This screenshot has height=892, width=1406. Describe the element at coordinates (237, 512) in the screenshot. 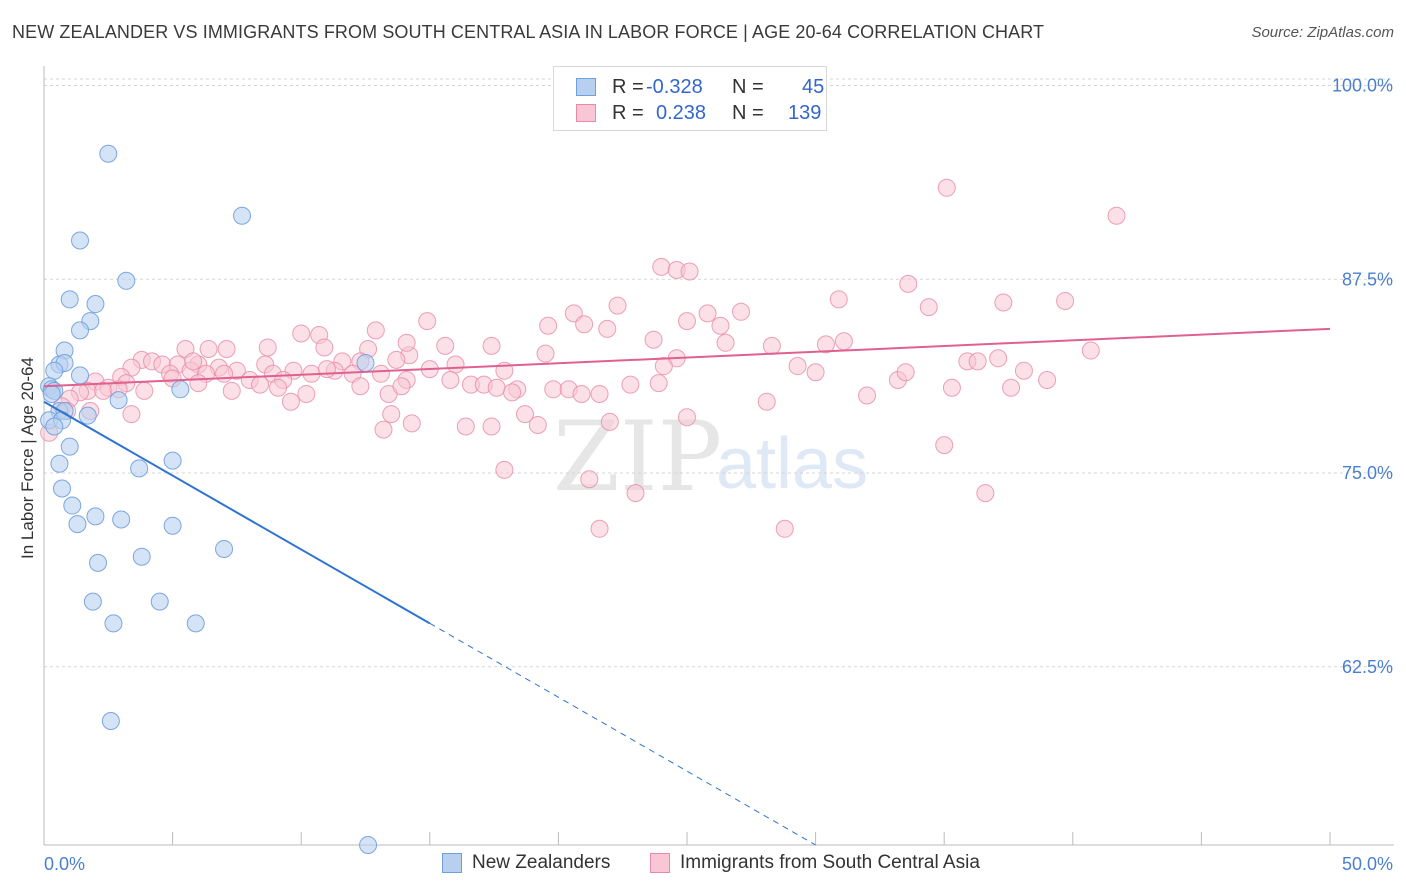

I see `trend-line-new-zealanders` at that location.